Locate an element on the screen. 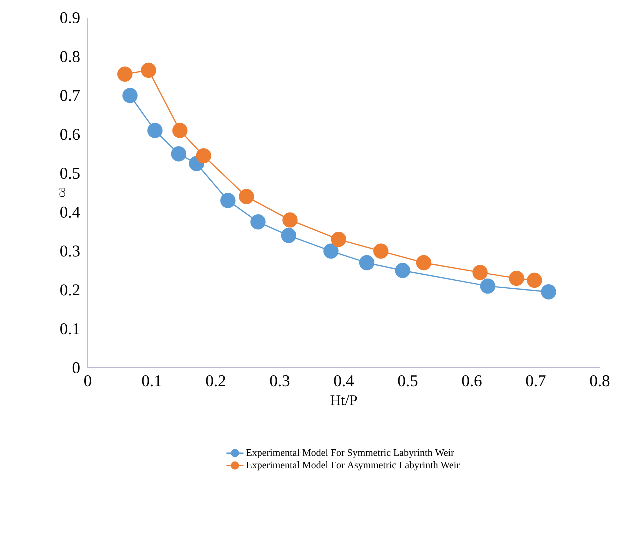  y-tick-label: 0.9 is located at coordinates (70, 18).